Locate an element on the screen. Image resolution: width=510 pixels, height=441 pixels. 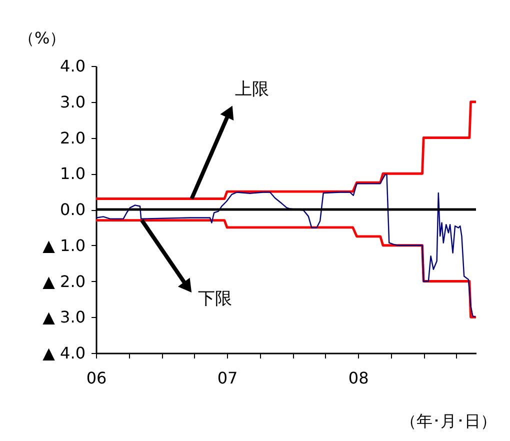
annotation: 下限 is located at coordinates (215, 299).